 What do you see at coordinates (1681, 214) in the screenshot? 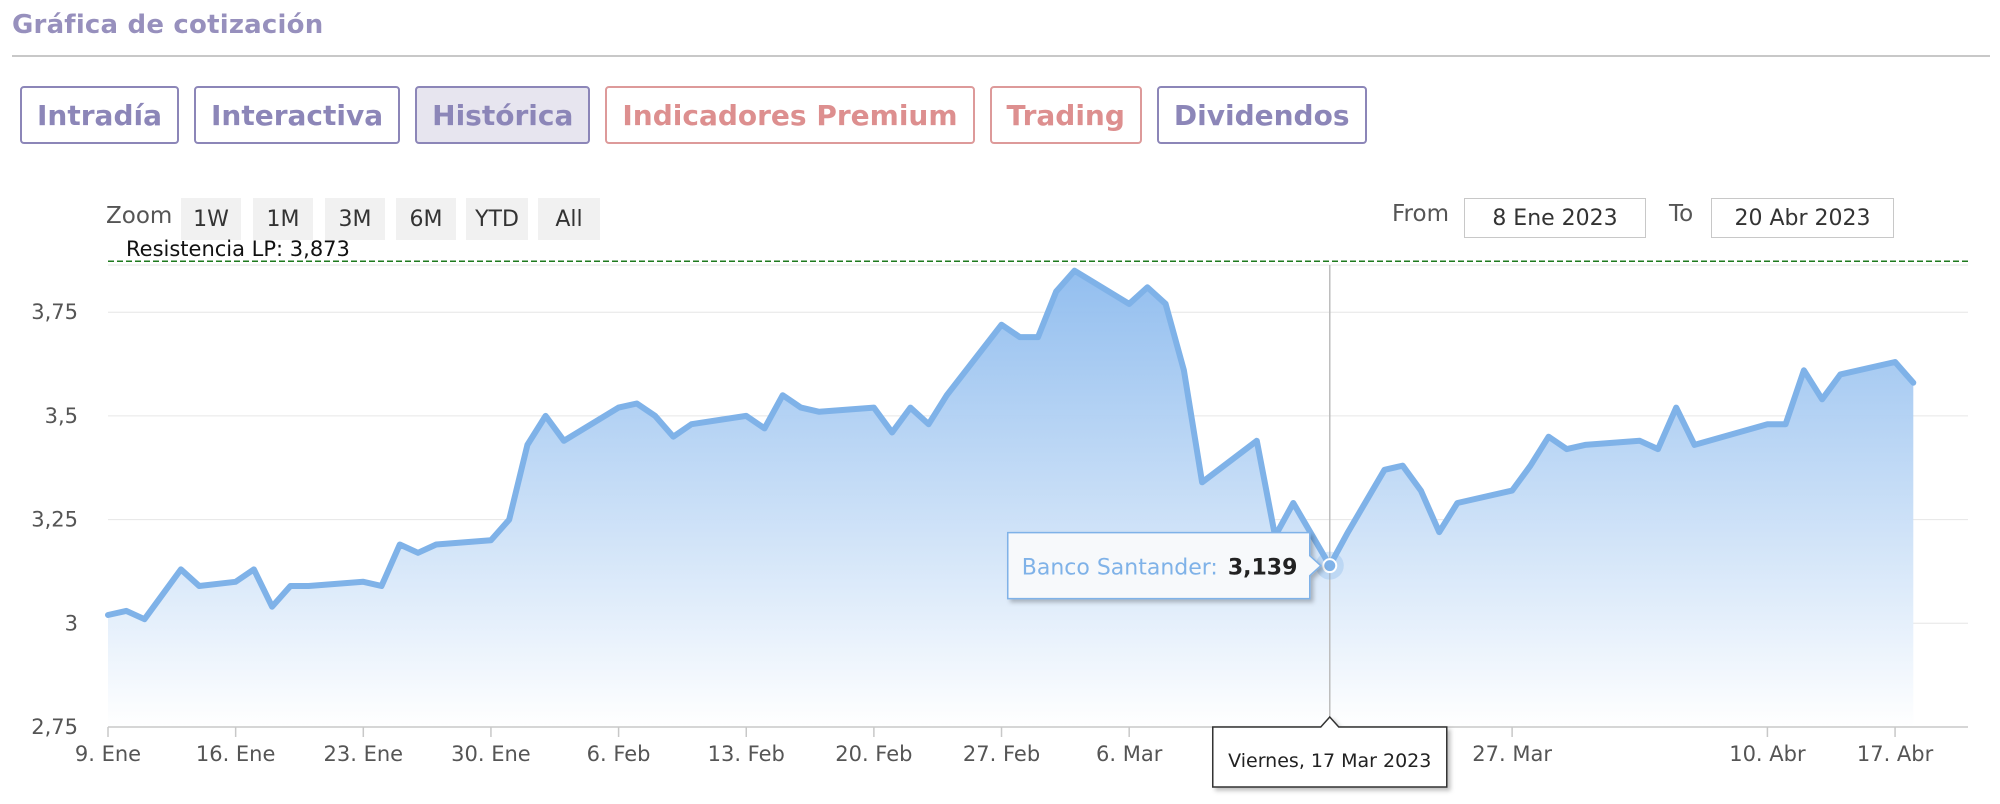
I see `to-label: To` at bounding box center [1681, 214].